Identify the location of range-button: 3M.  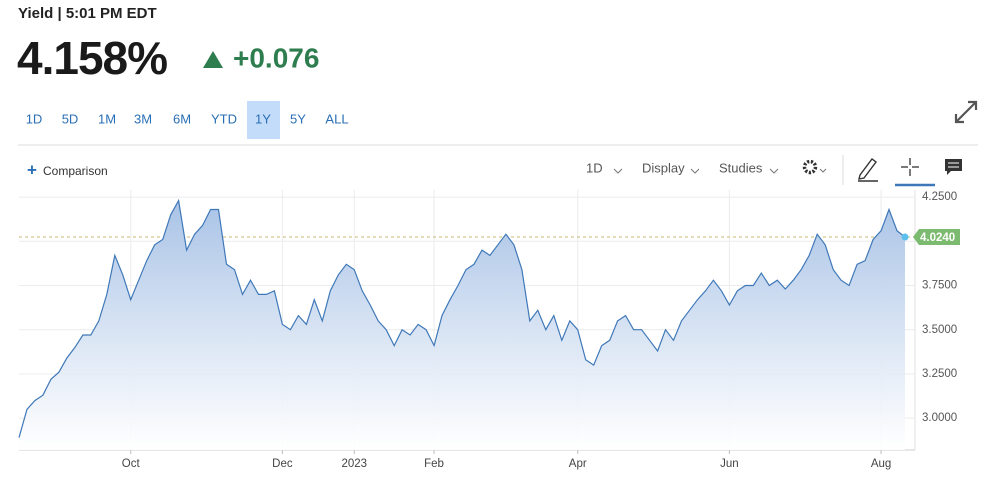
(143, 118).